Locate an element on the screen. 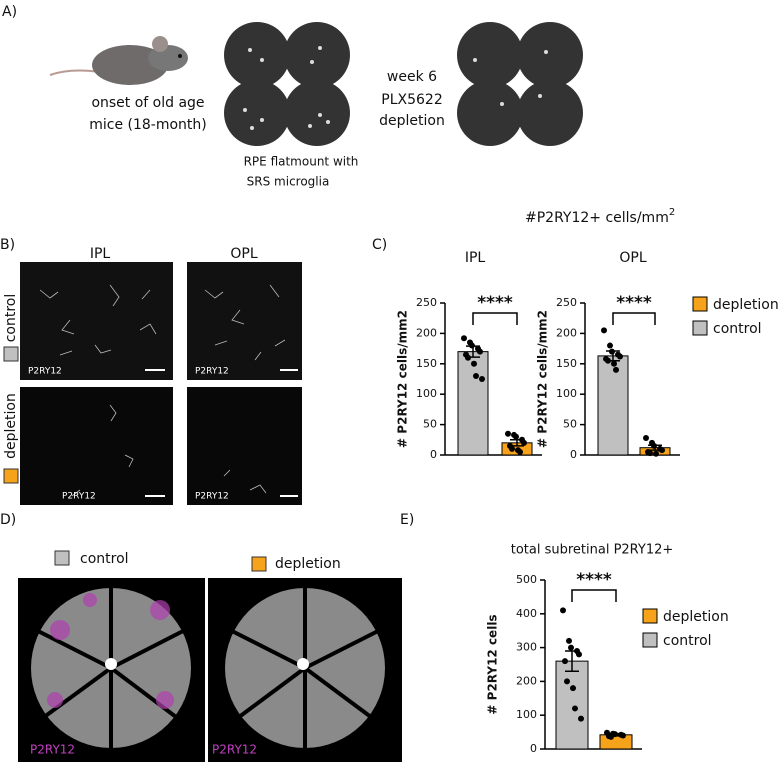 This screenshot has width=778, height=762. chart-title: IPL is located at coordinates (475, 258).